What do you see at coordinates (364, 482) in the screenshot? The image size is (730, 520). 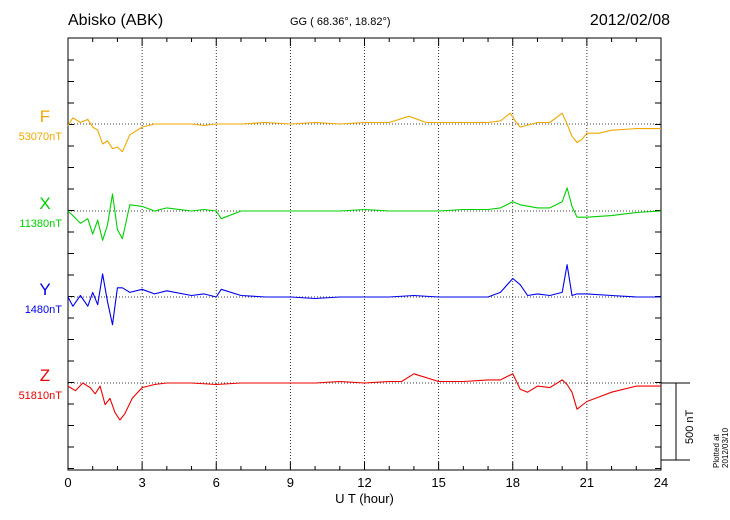 I see `x-tick-label: 12` at bounding box center [364, 482].